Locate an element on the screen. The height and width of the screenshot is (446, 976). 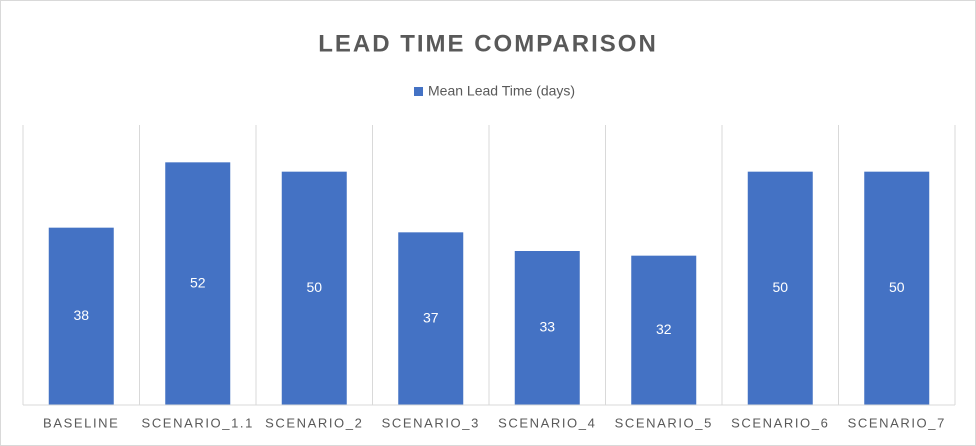
x-tick-label: SCENARIO_2 is located at coordinates (314, 422).